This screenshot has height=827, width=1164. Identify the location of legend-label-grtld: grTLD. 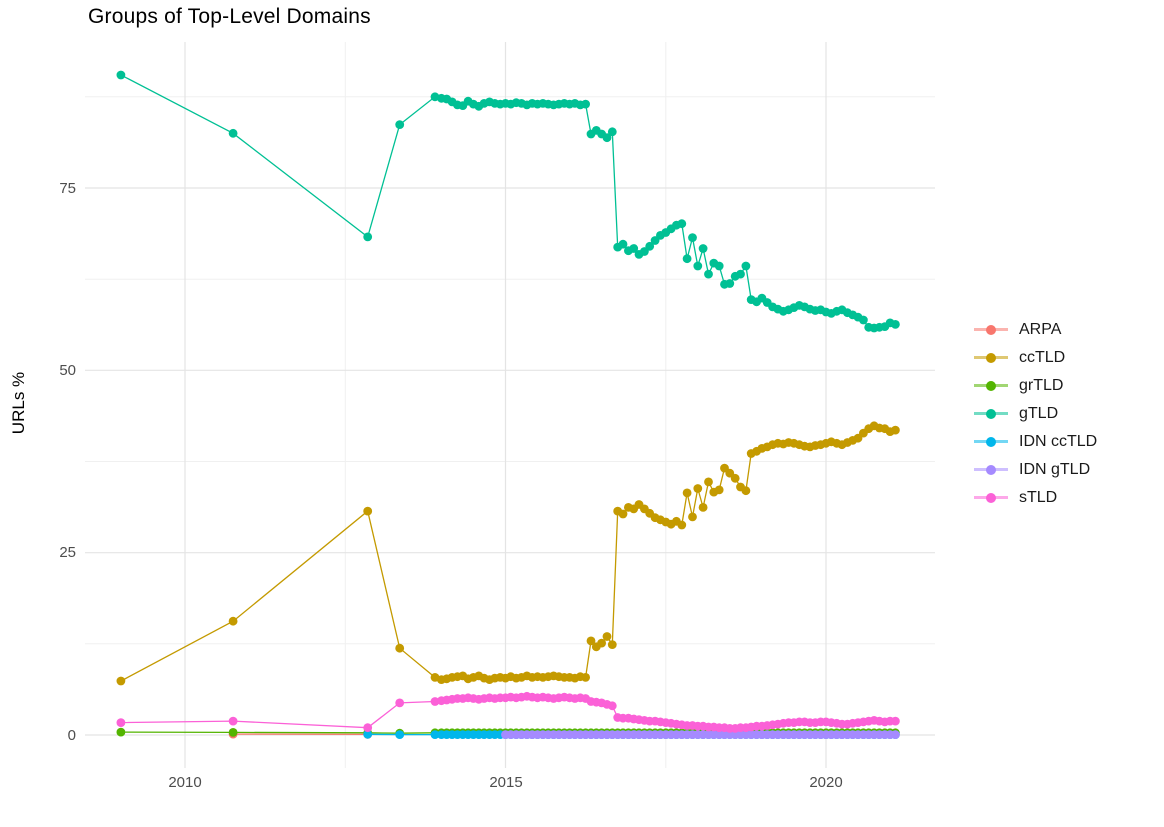
(1041, 385).